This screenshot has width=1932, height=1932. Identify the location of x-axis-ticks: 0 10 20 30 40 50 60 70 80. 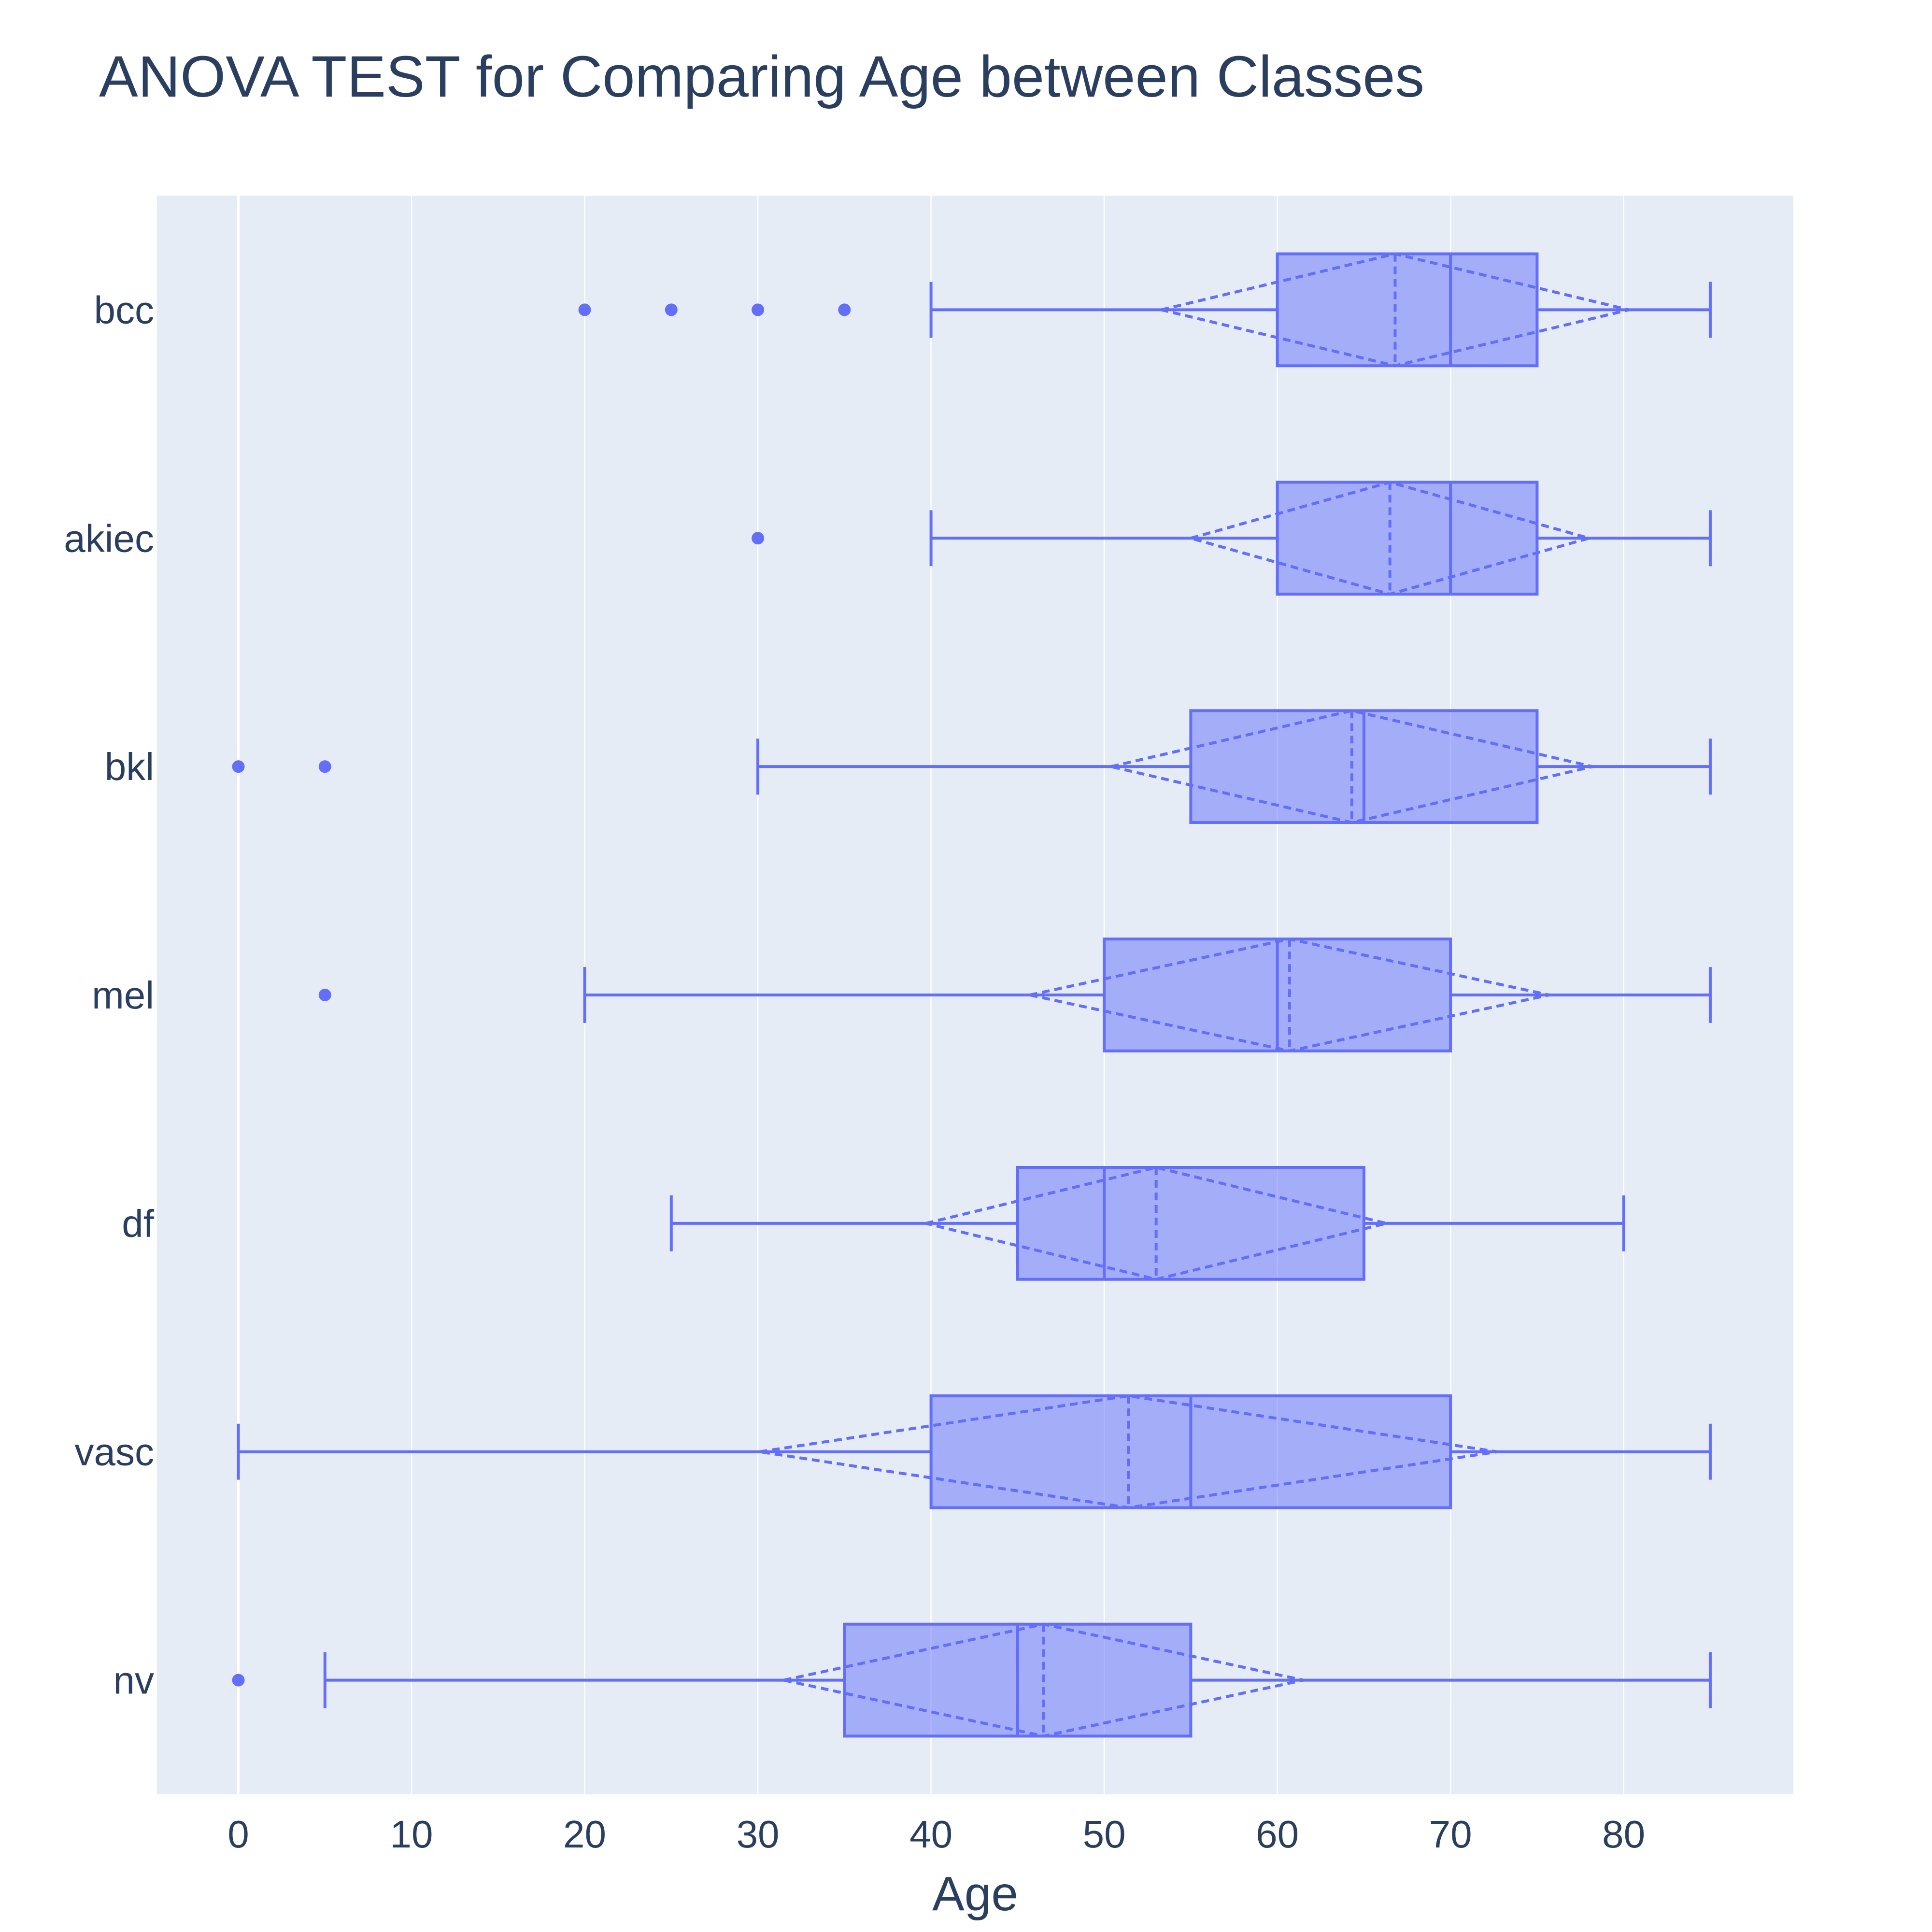
(936, 1834).